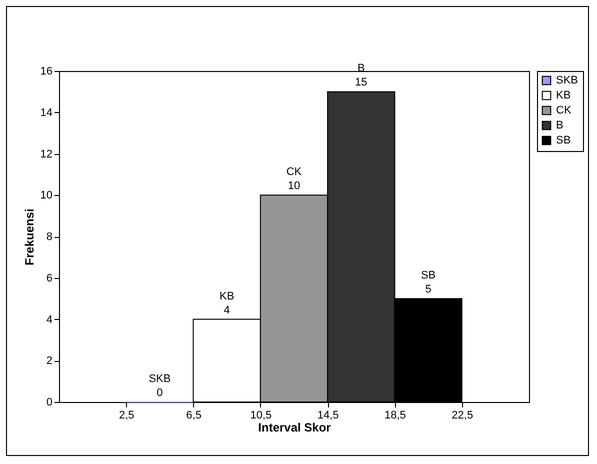 The height and width of the screenshot is (464, 597). What do you see at coordinates (126, 416) in the screenshot?
I see `x-tick-label: 2,5` at bounding box center [126, 416].